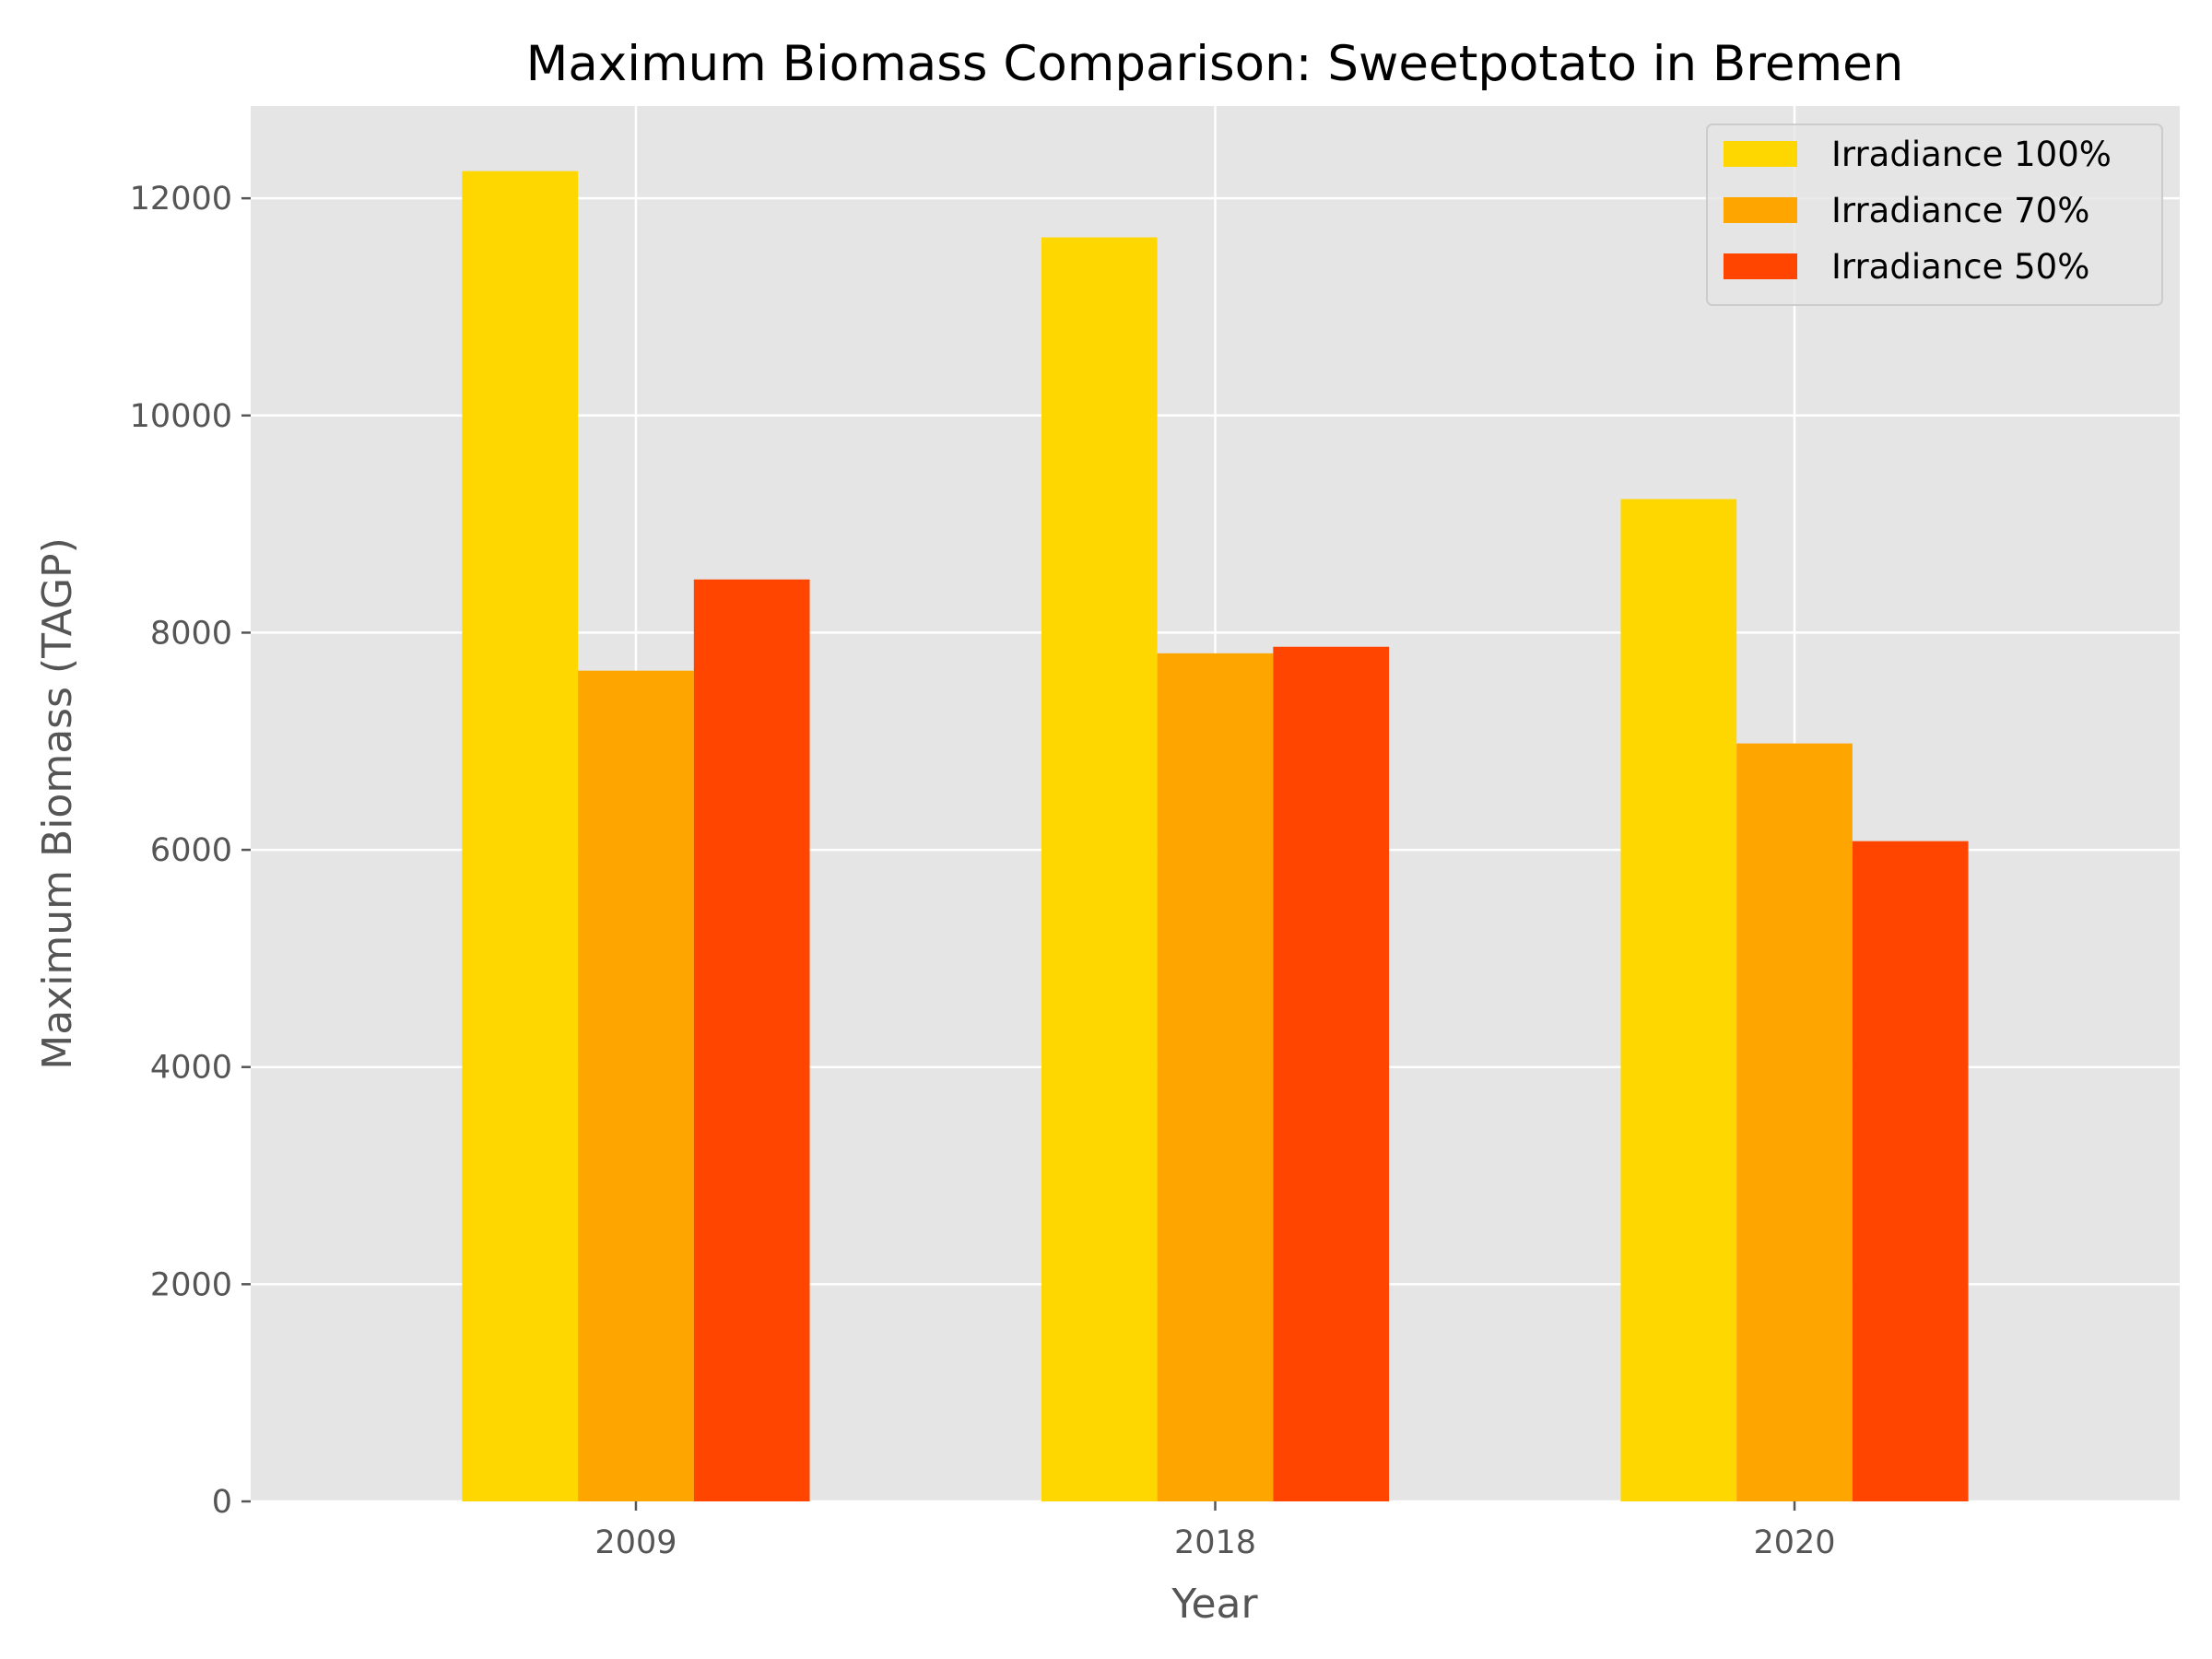  What do you see at coordinates (191, 1068) in the screenshot?
I see `y-tick-label: 4000` at bounding box center [191, 1068].